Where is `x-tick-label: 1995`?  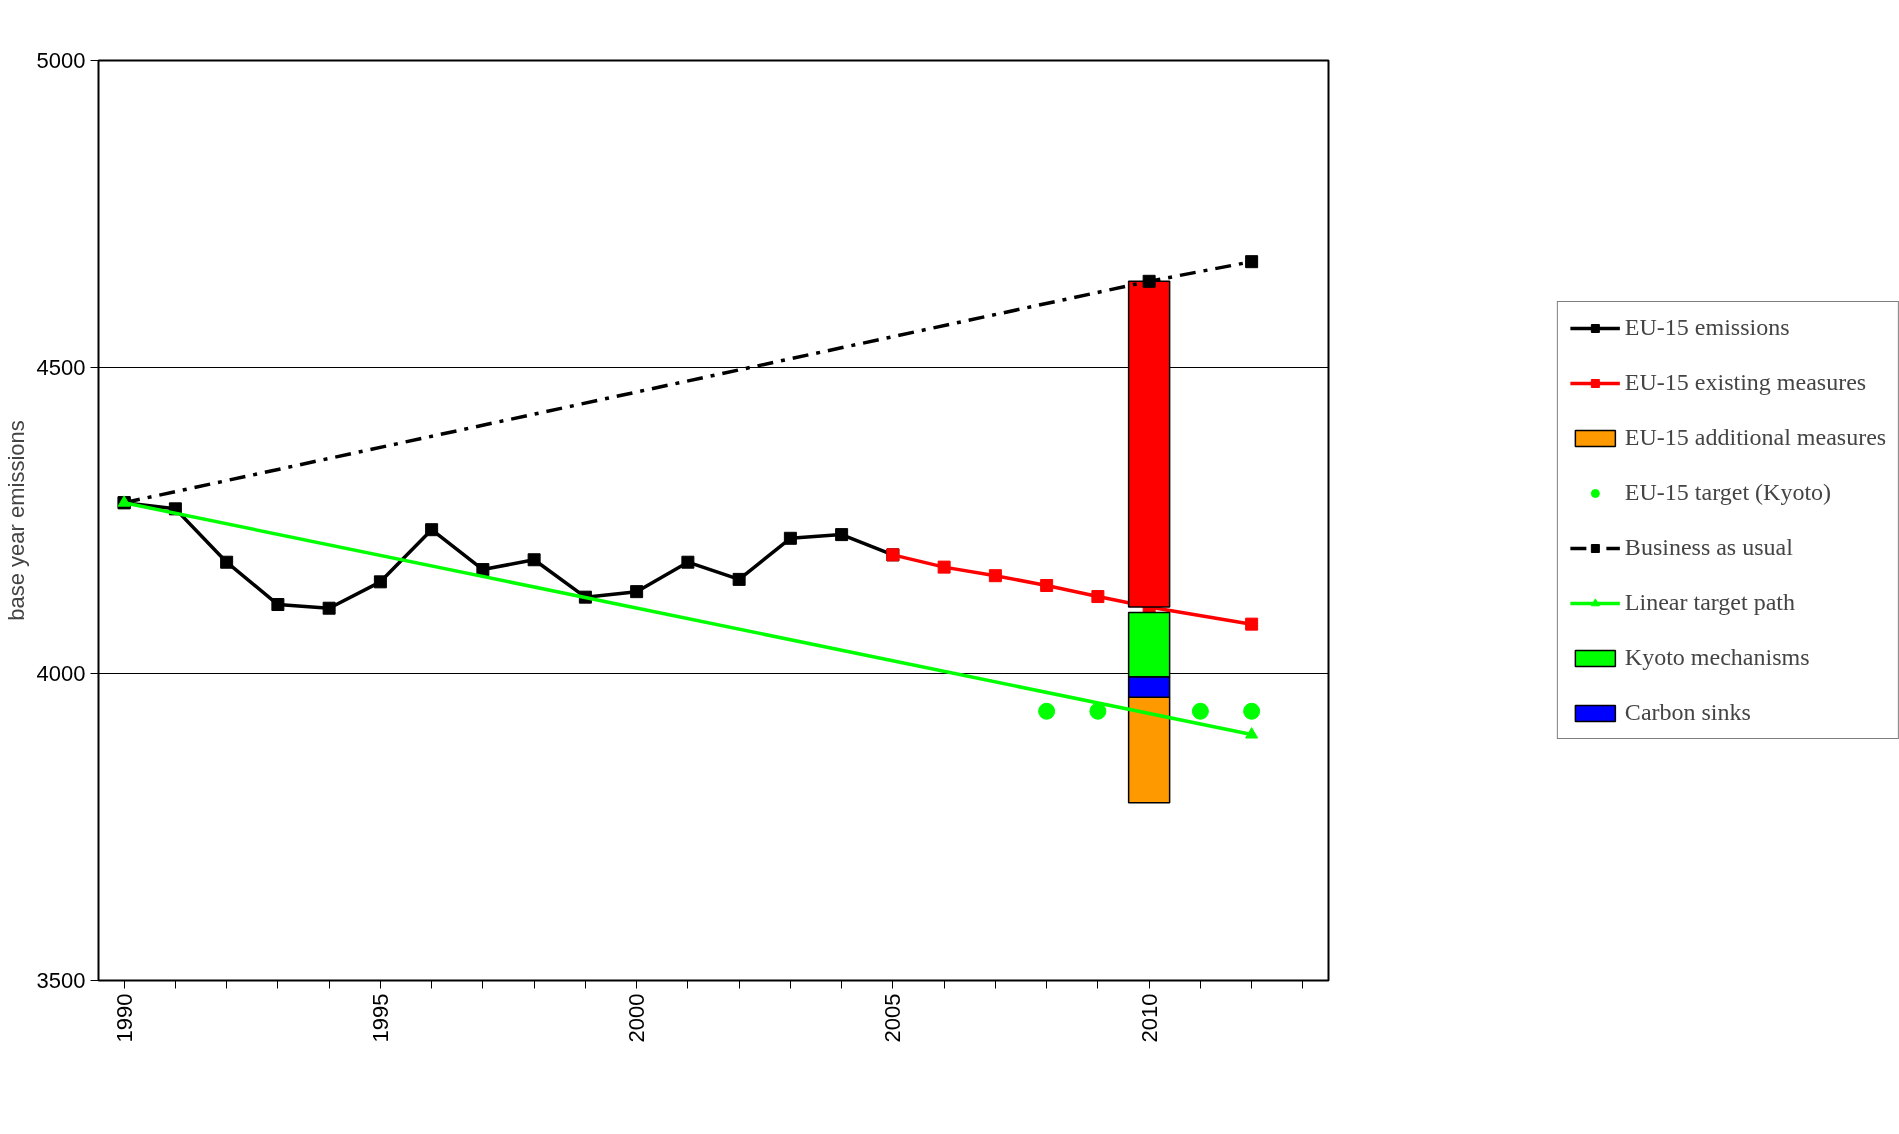 x-tick-label: 1995 is located at coordinates (380, 1018).